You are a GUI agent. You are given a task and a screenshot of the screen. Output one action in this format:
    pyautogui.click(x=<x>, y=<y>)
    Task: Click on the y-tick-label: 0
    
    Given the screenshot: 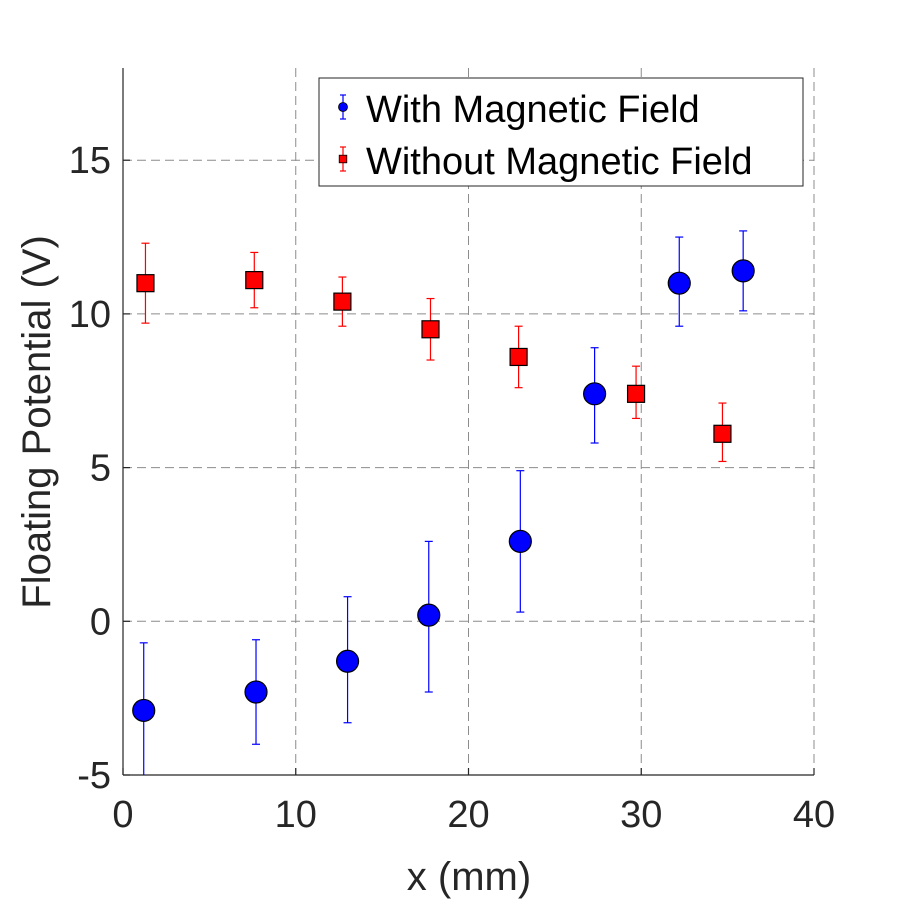 What is the action you would take?
    pyautogui.click(x=100, y=622)
    